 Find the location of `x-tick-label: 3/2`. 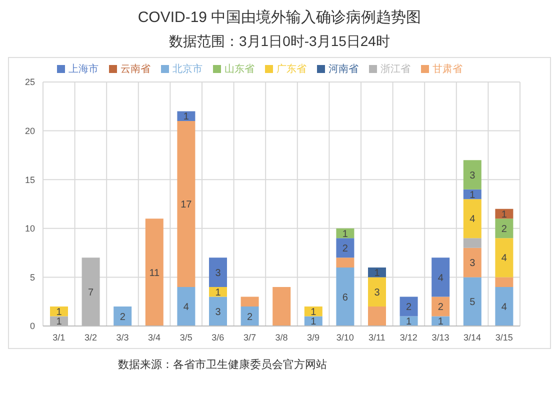

x-tick-label: 3/2 is located at coordinates (90, 337).